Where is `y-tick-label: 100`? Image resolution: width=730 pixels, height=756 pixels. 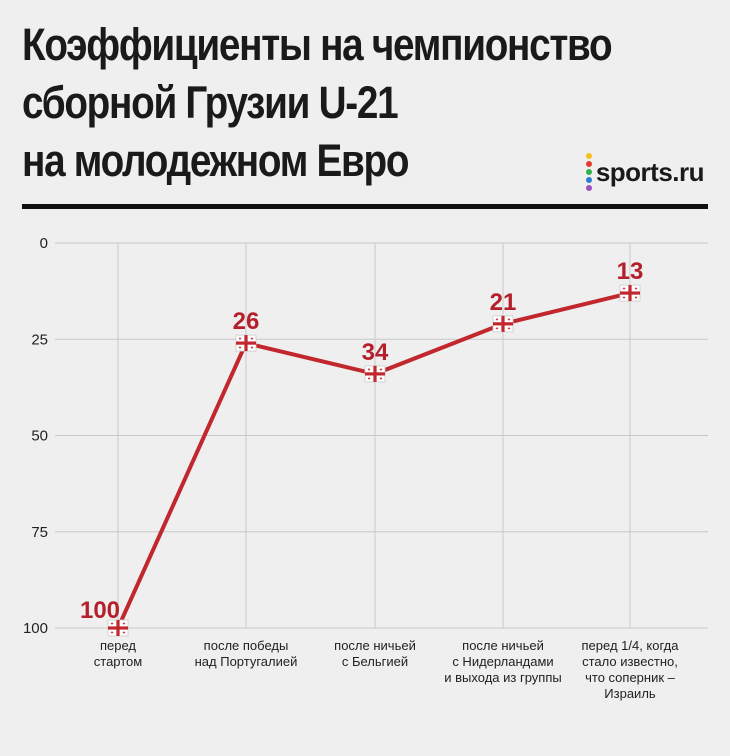
y-tick-label: 100 is located at coordinates (35, 628).